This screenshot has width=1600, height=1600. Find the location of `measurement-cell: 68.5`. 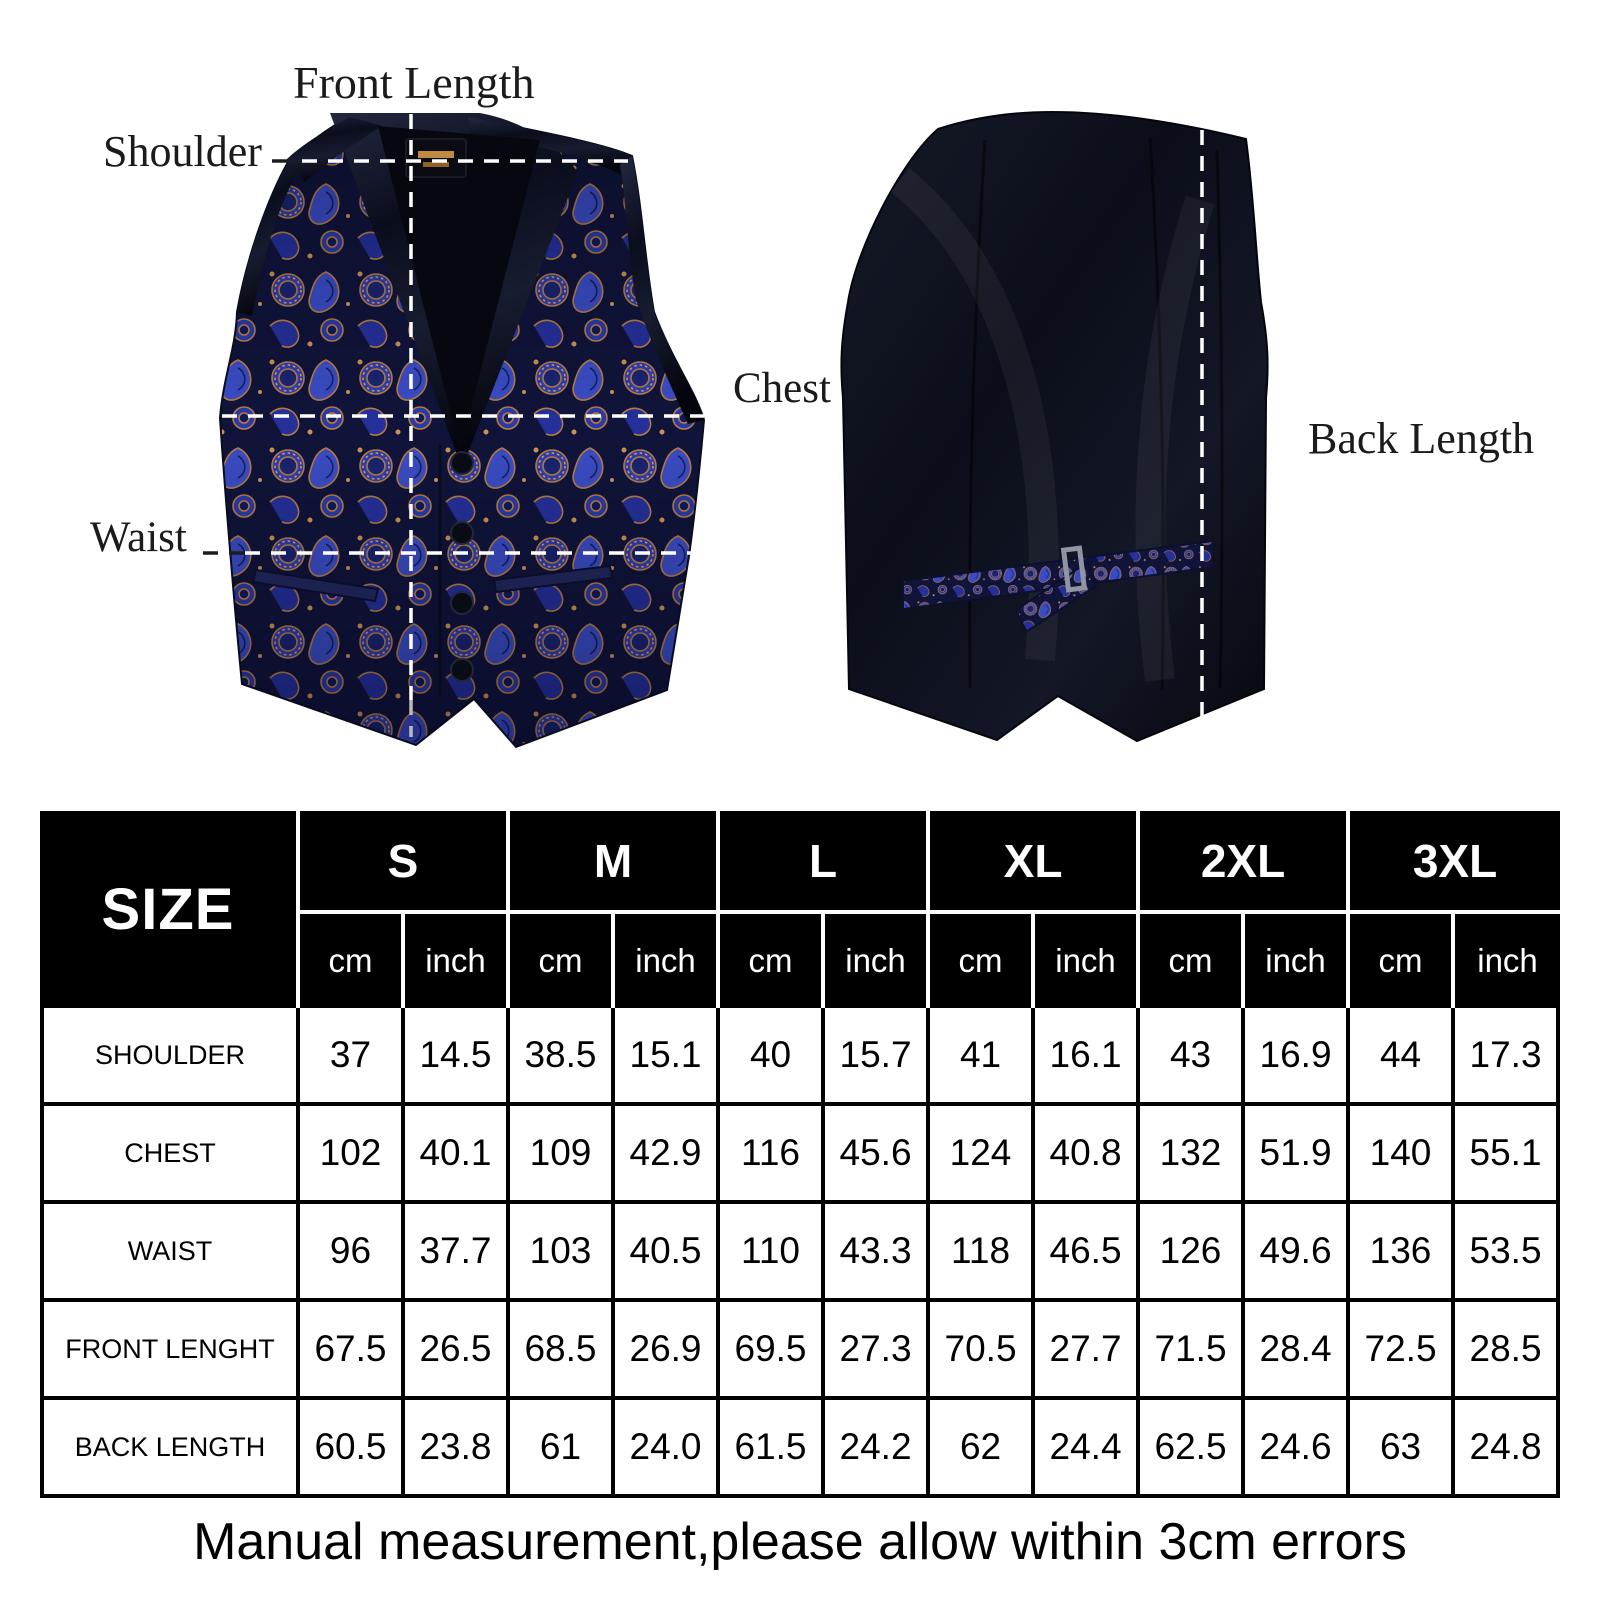

measurement-cell: 68.5 is located at coordinates (562, 1351).